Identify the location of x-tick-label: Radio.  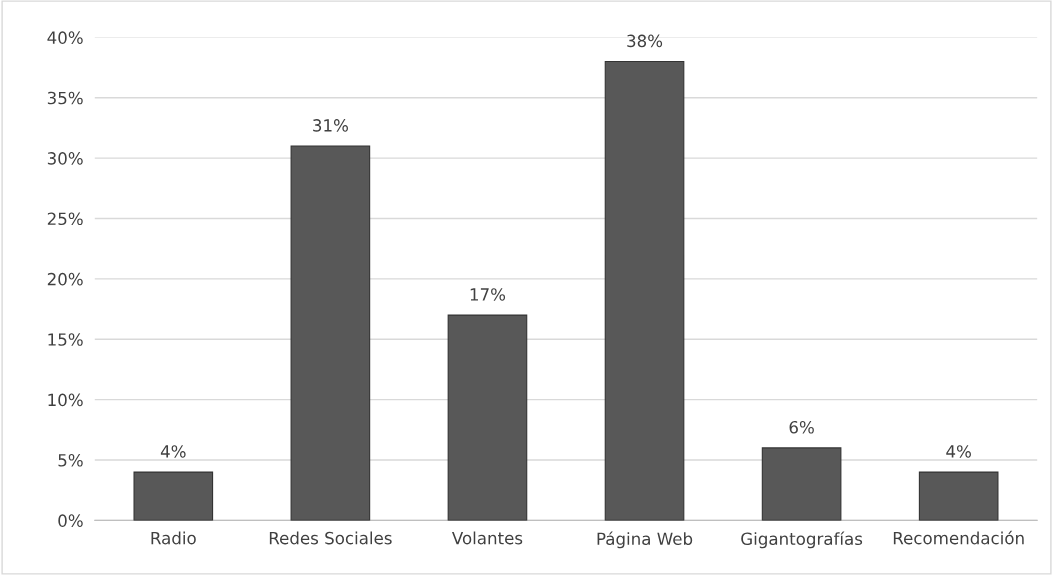
(173, 538).